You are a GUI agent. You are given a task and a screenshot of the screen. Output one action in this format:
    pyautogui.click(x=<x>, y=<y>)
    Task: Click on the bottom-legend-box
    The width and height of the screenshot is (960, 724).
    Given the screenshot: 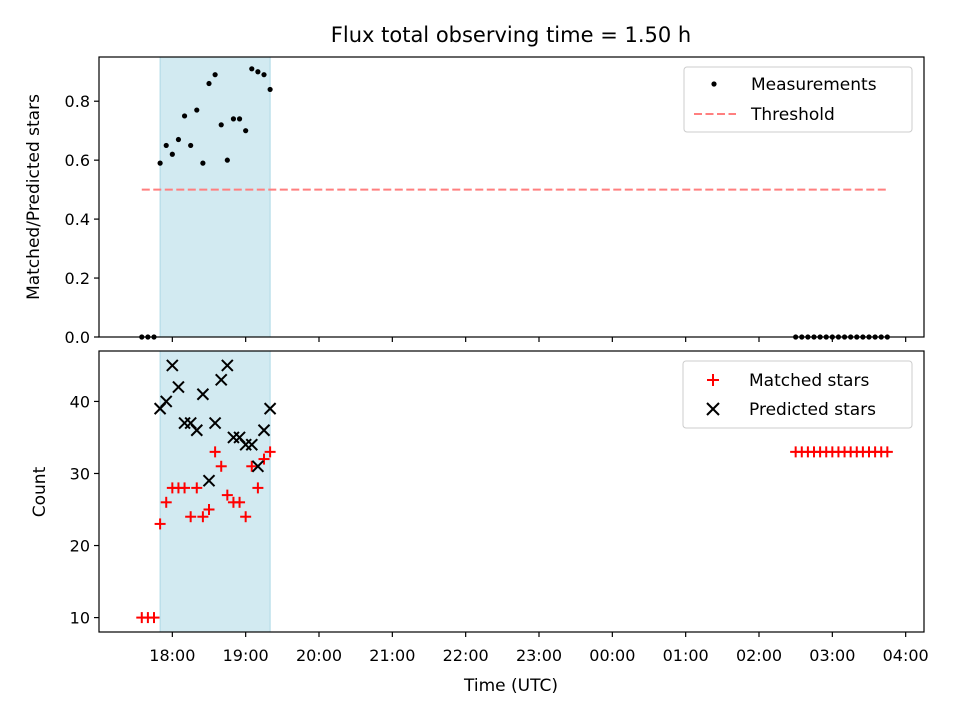 What is the action you would take?
    pyautogui.click(x=797, y=394)
    